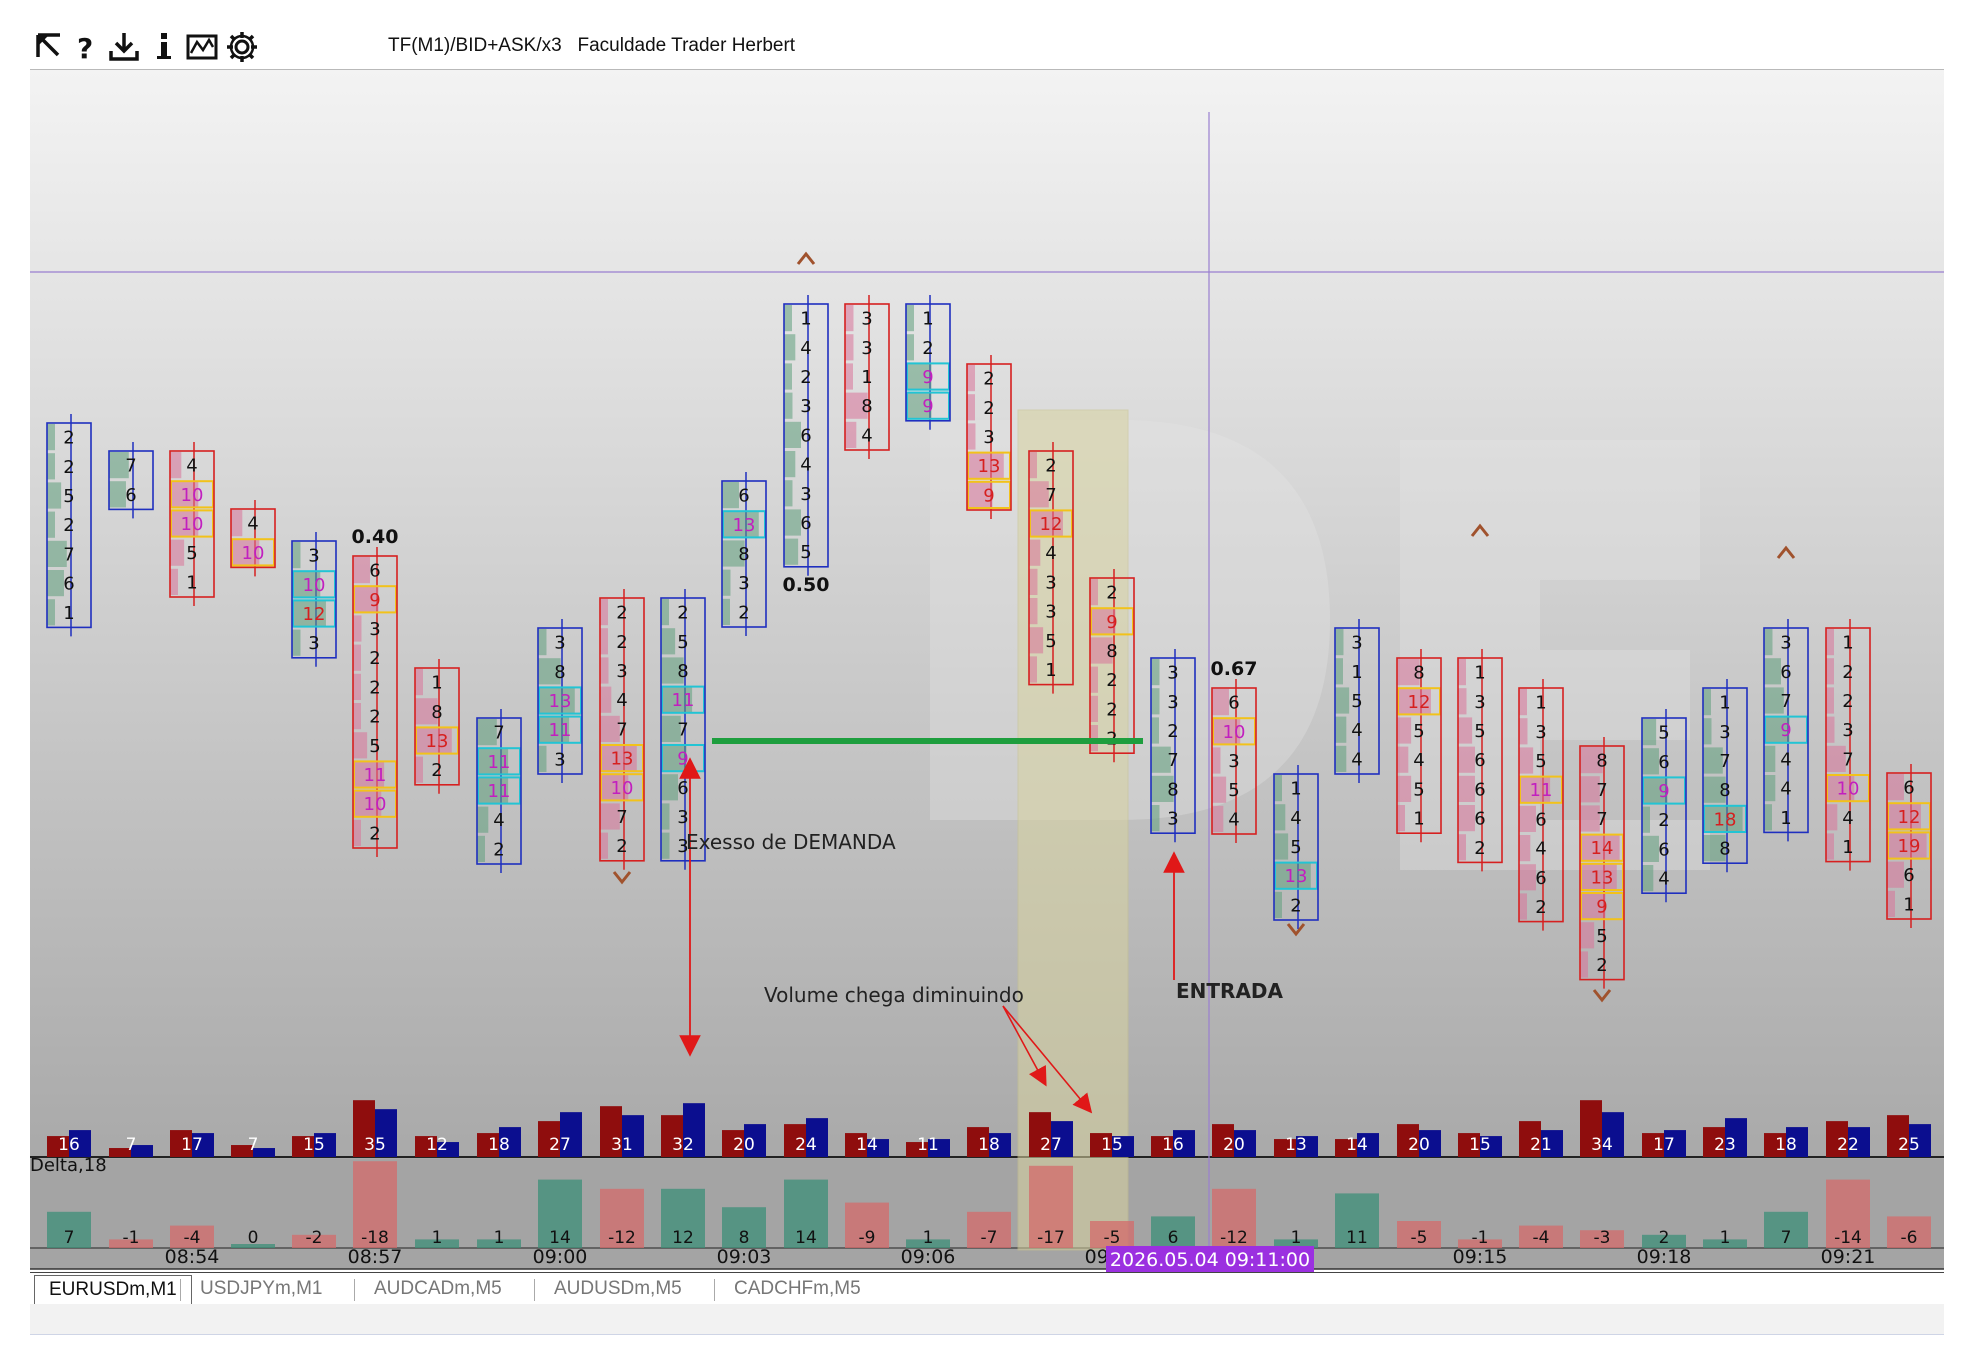 This screenshot has width=1962, height=1362. What do you see at coordinates (164, 47) in the screenshot?
I see `info-icon` at bounding box center [164, 47].